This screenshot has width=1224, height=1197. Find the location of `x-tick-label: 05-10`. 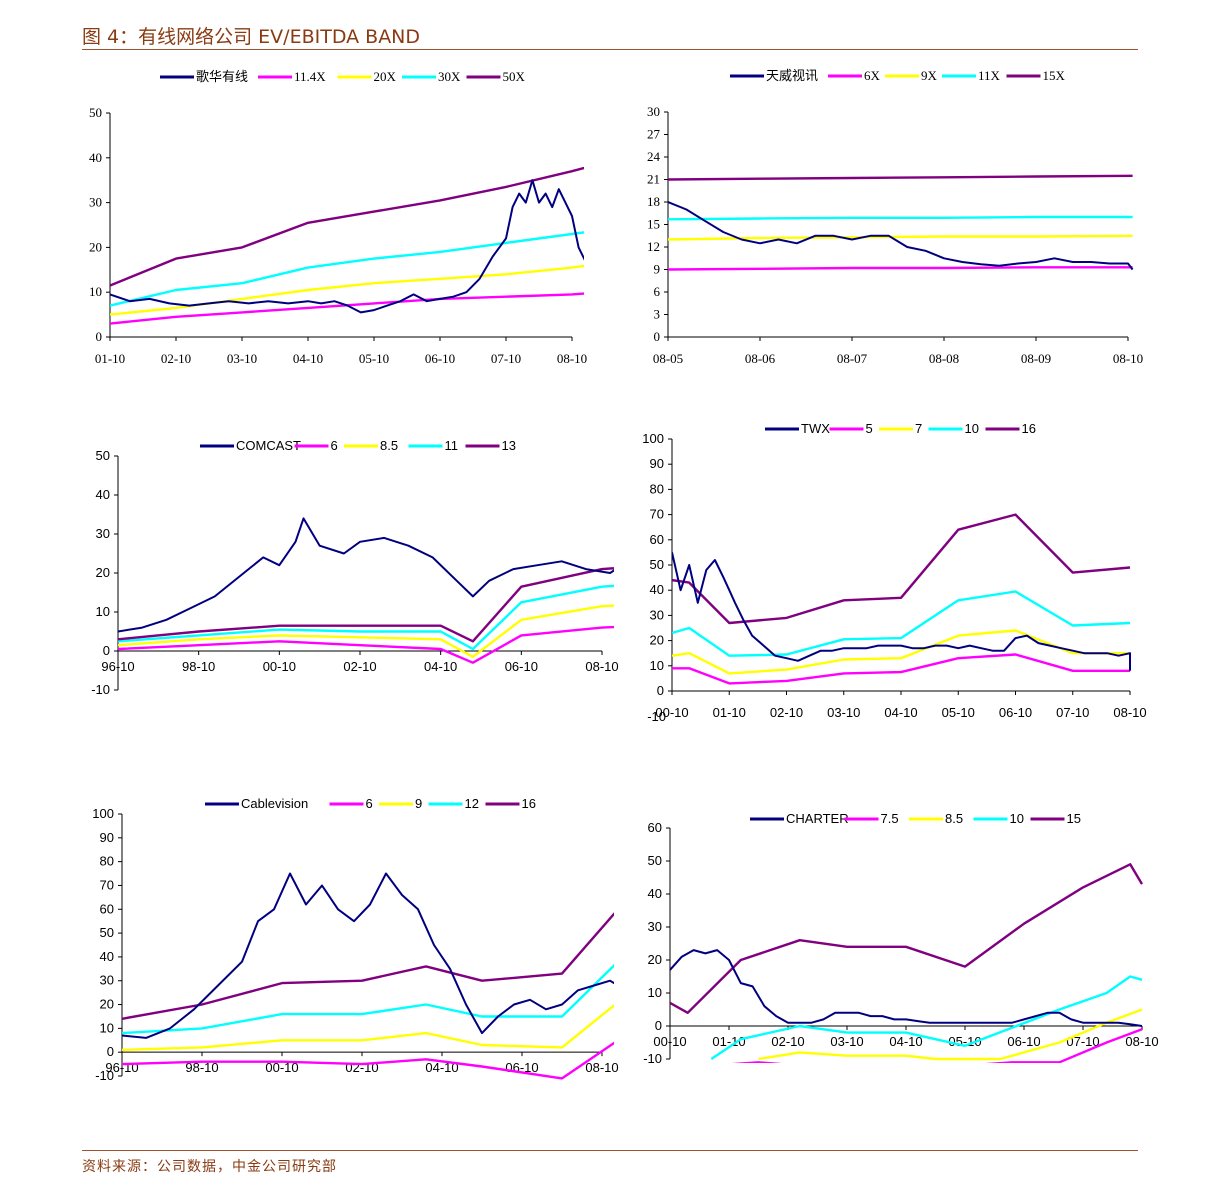

x-tick-label: 05-10 is located at coordinates (958, 712).